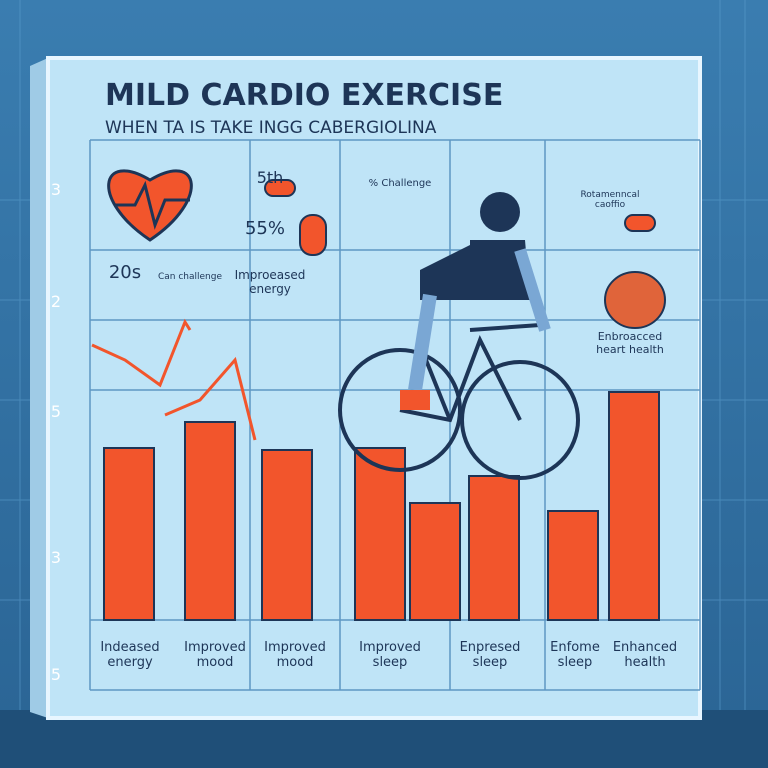 This screenshot has height=768, width=768. Describe the element at coordinates (610, 200) in the screenshot. I see `annotation: Rotamenncal caoffio` at that location.